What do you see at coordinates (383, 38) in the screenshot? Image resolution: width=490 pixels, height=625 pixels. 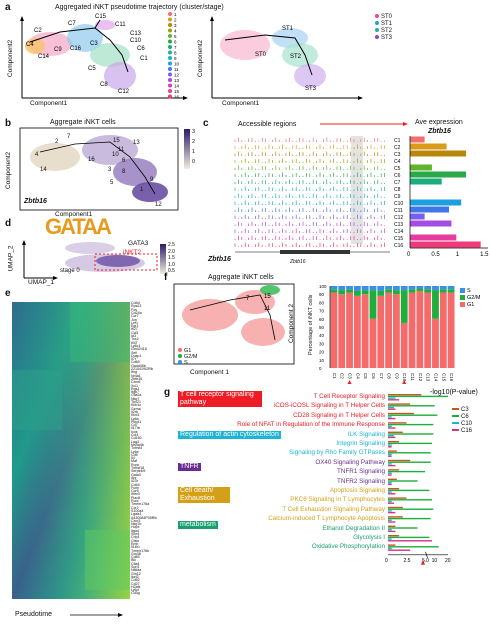 I see `stage-legend-item: ST3` at bounding box center [383, 38].